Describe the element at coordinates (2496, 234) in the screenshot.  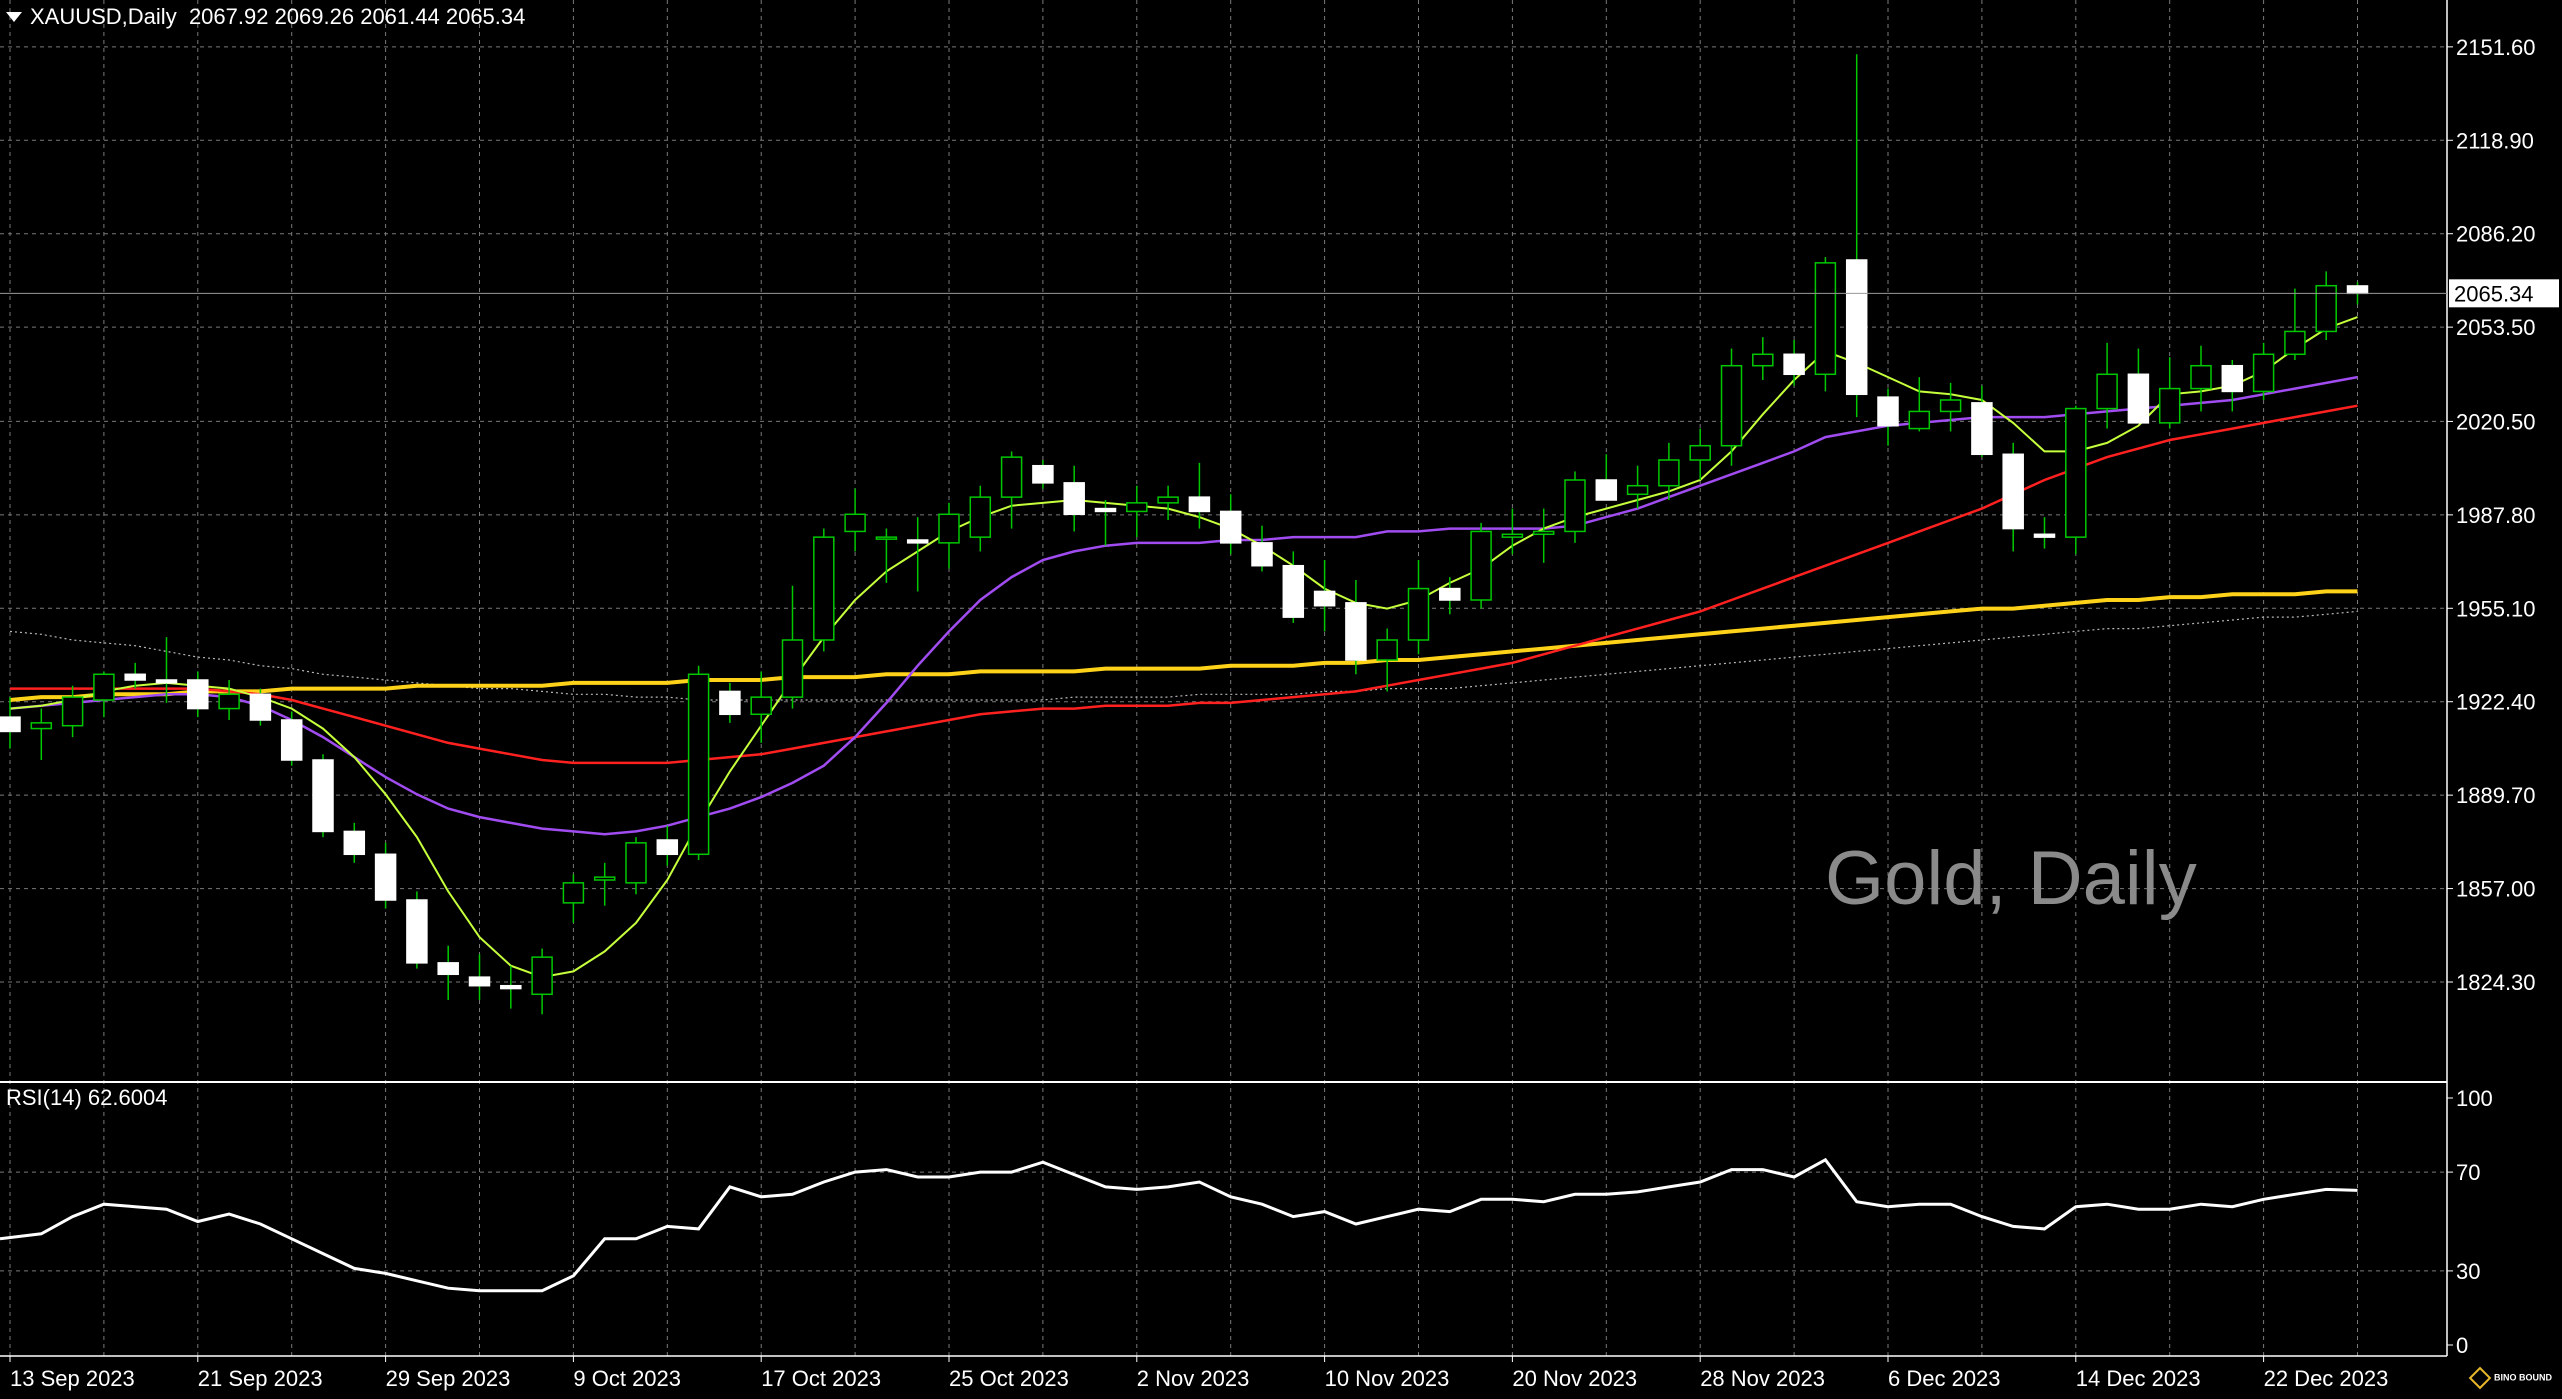
I see `y-tick-label: 2086.20` at that location.